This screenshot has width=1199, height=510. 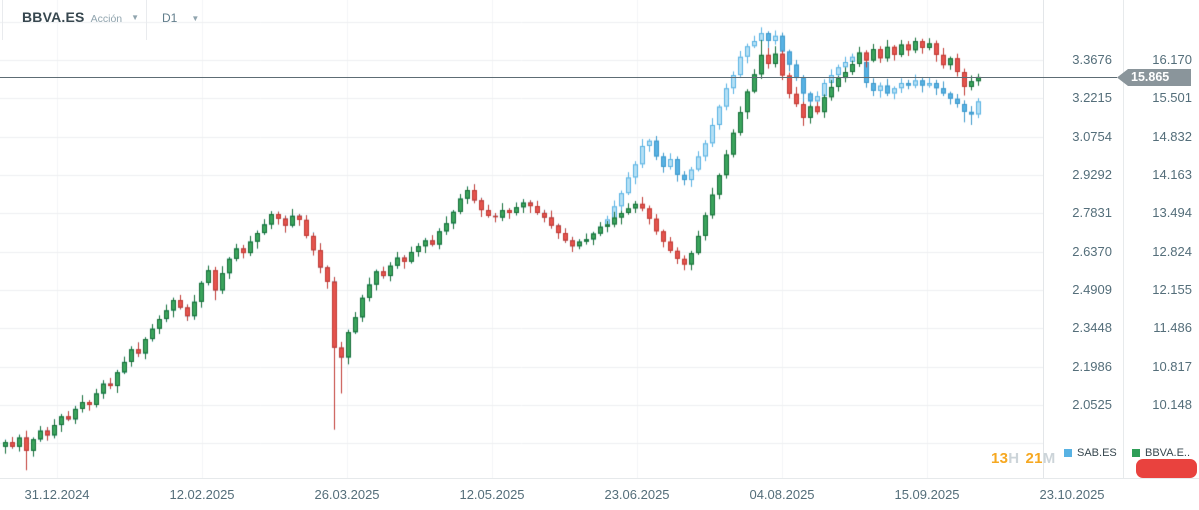 What do you see at coordinates (180, 18) in the screenshot?
I see `timeframe-selector: D1 ▼` at bounding box center [180, 18].